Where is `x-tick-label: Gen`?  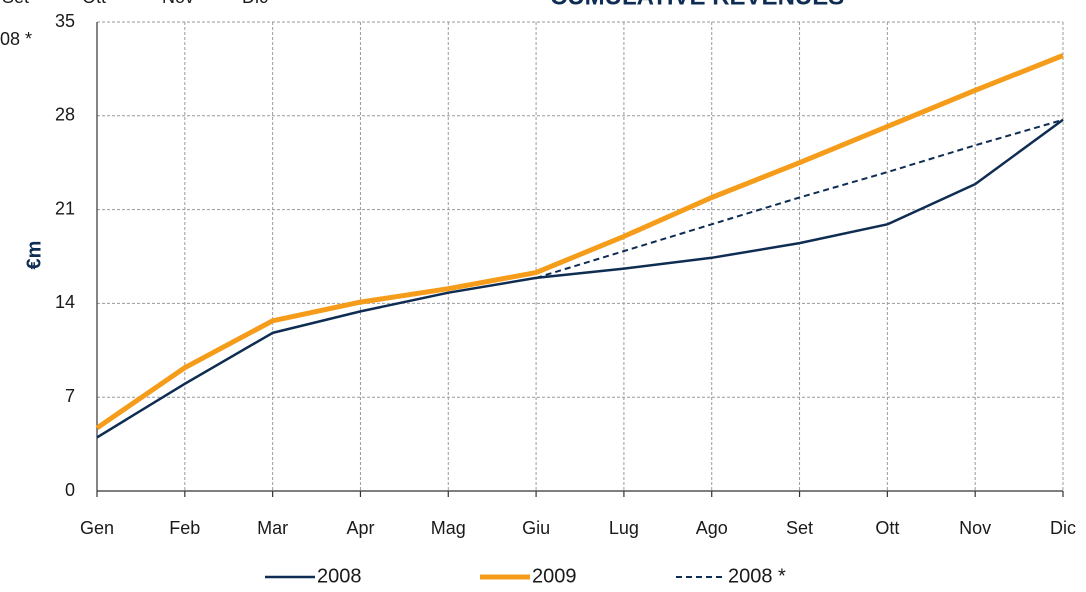
x-tick-label: Gen is located at coordinates (97, 528).